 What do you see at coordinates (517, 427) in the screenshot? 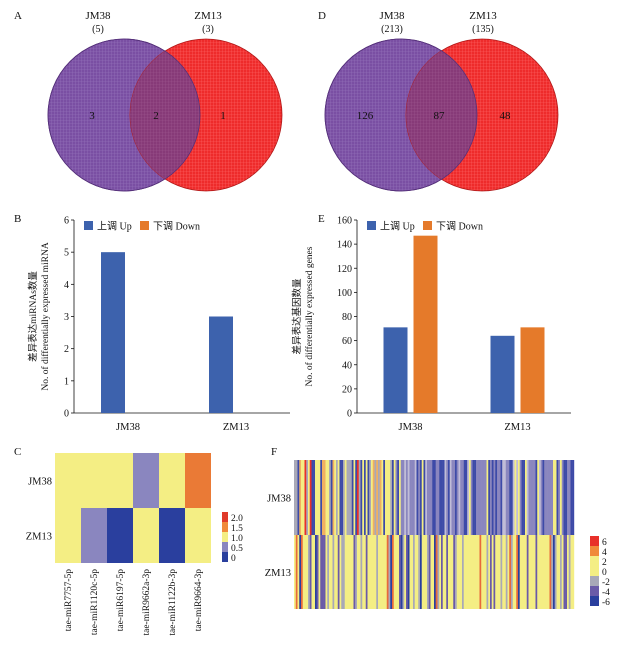
I see `chart-e-x-tick-label: ZM13` at bounding box center [517, 427].